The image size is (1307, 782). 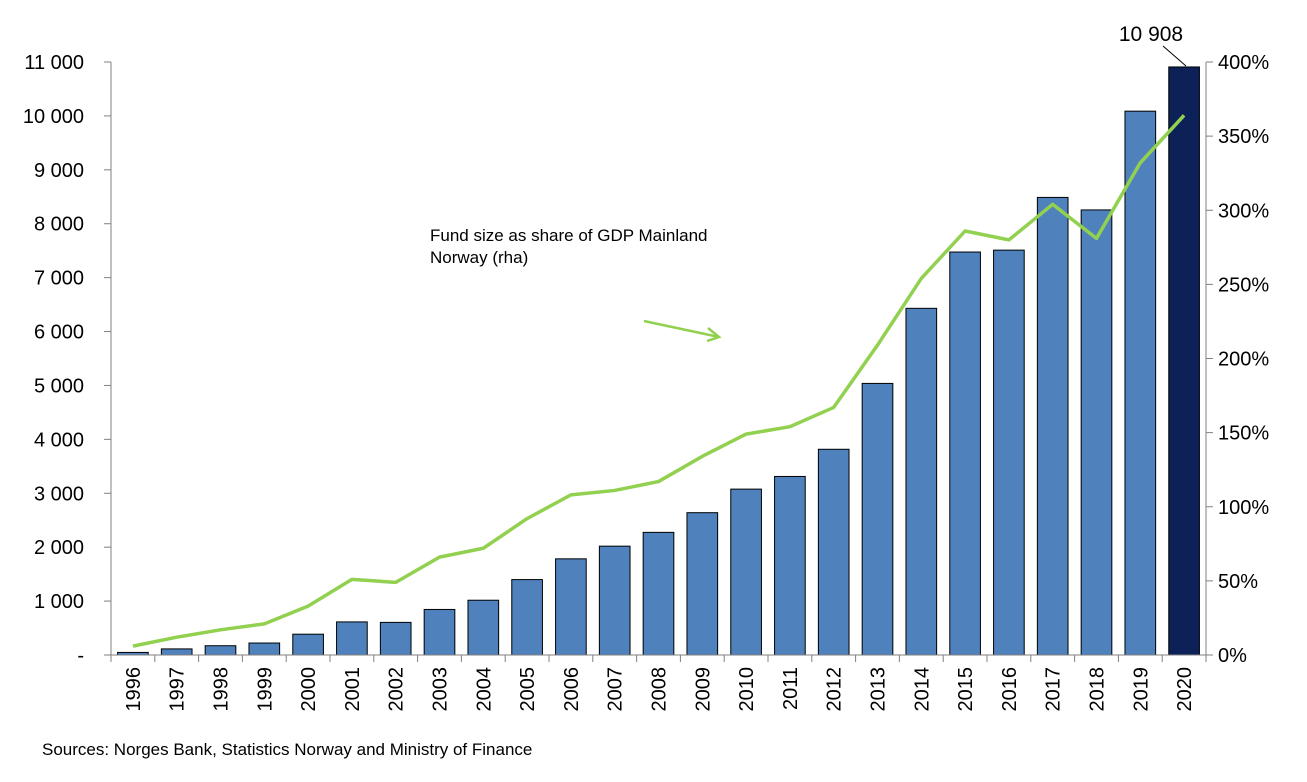 I want to click on bar-2016, so click(x=1009, y=452).